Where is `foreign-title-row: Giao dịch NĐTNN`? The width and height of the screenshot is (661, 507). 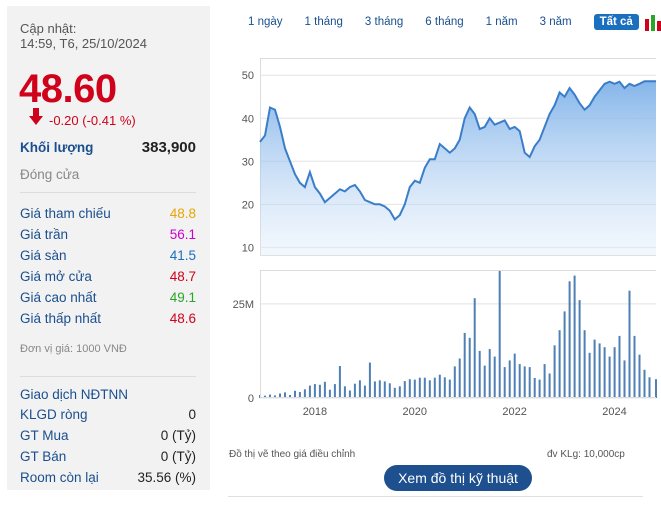
foreign-title-row: Giao dịch NĐTNN is located at coordinates (108, 394).